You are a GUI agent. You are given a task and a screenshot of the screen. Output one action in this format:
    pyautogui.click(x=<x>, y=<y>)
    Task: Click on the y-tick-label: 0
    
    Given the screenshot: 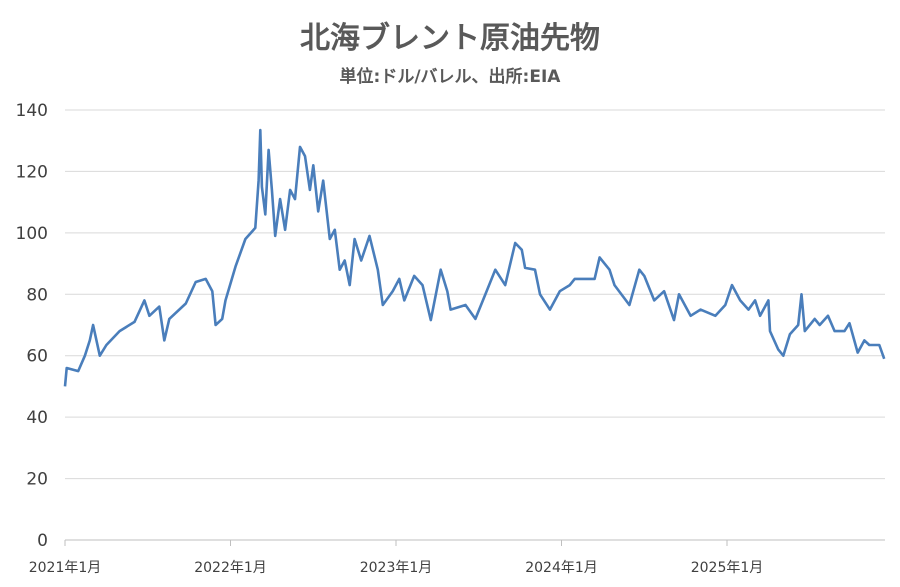 What is the action you would take?
    pyautogui.click(x=42, y=541)
    